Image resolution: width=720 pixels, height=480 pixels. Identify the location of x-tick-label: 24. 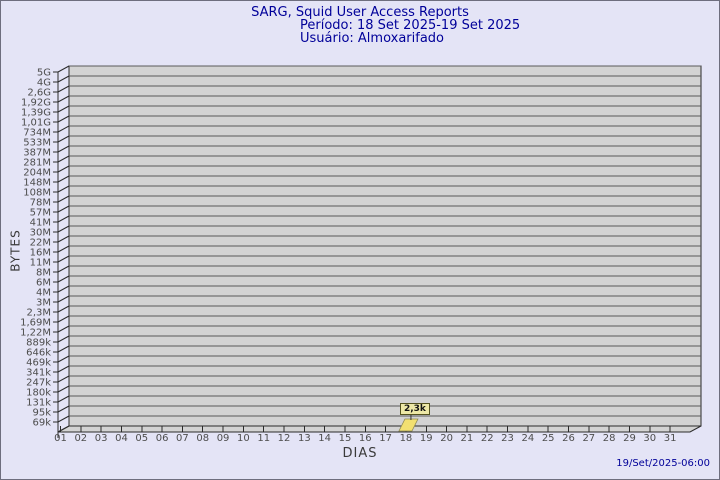
(527, 438).